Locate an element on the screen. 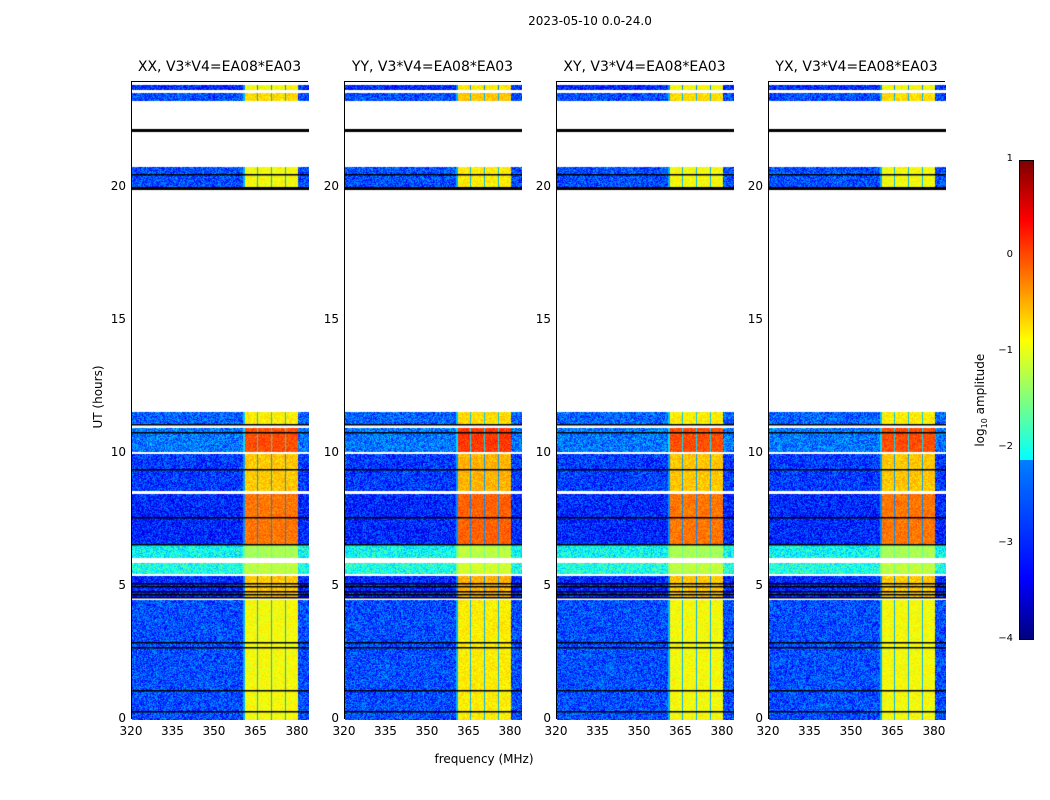 Image resolution: width=1050 pixels, height=800 pixels. colorbar-tick-label: 0 is located at coordinates (1009, 254).